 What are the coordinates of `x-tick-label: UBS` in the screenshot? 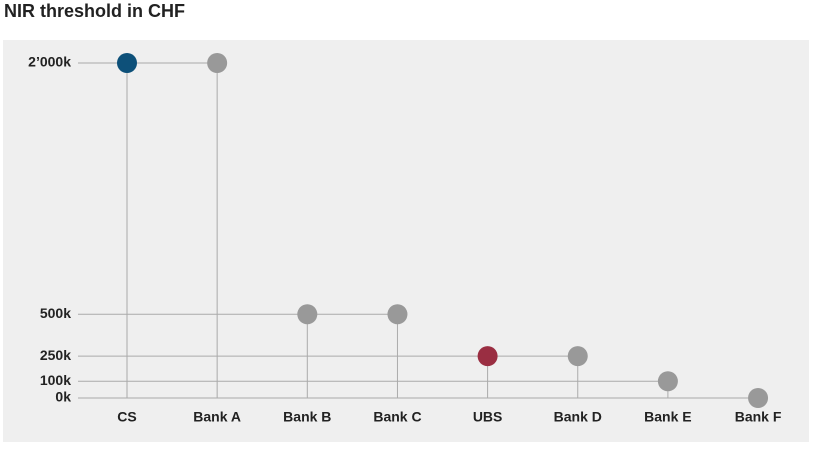 It's located at (488, 417).